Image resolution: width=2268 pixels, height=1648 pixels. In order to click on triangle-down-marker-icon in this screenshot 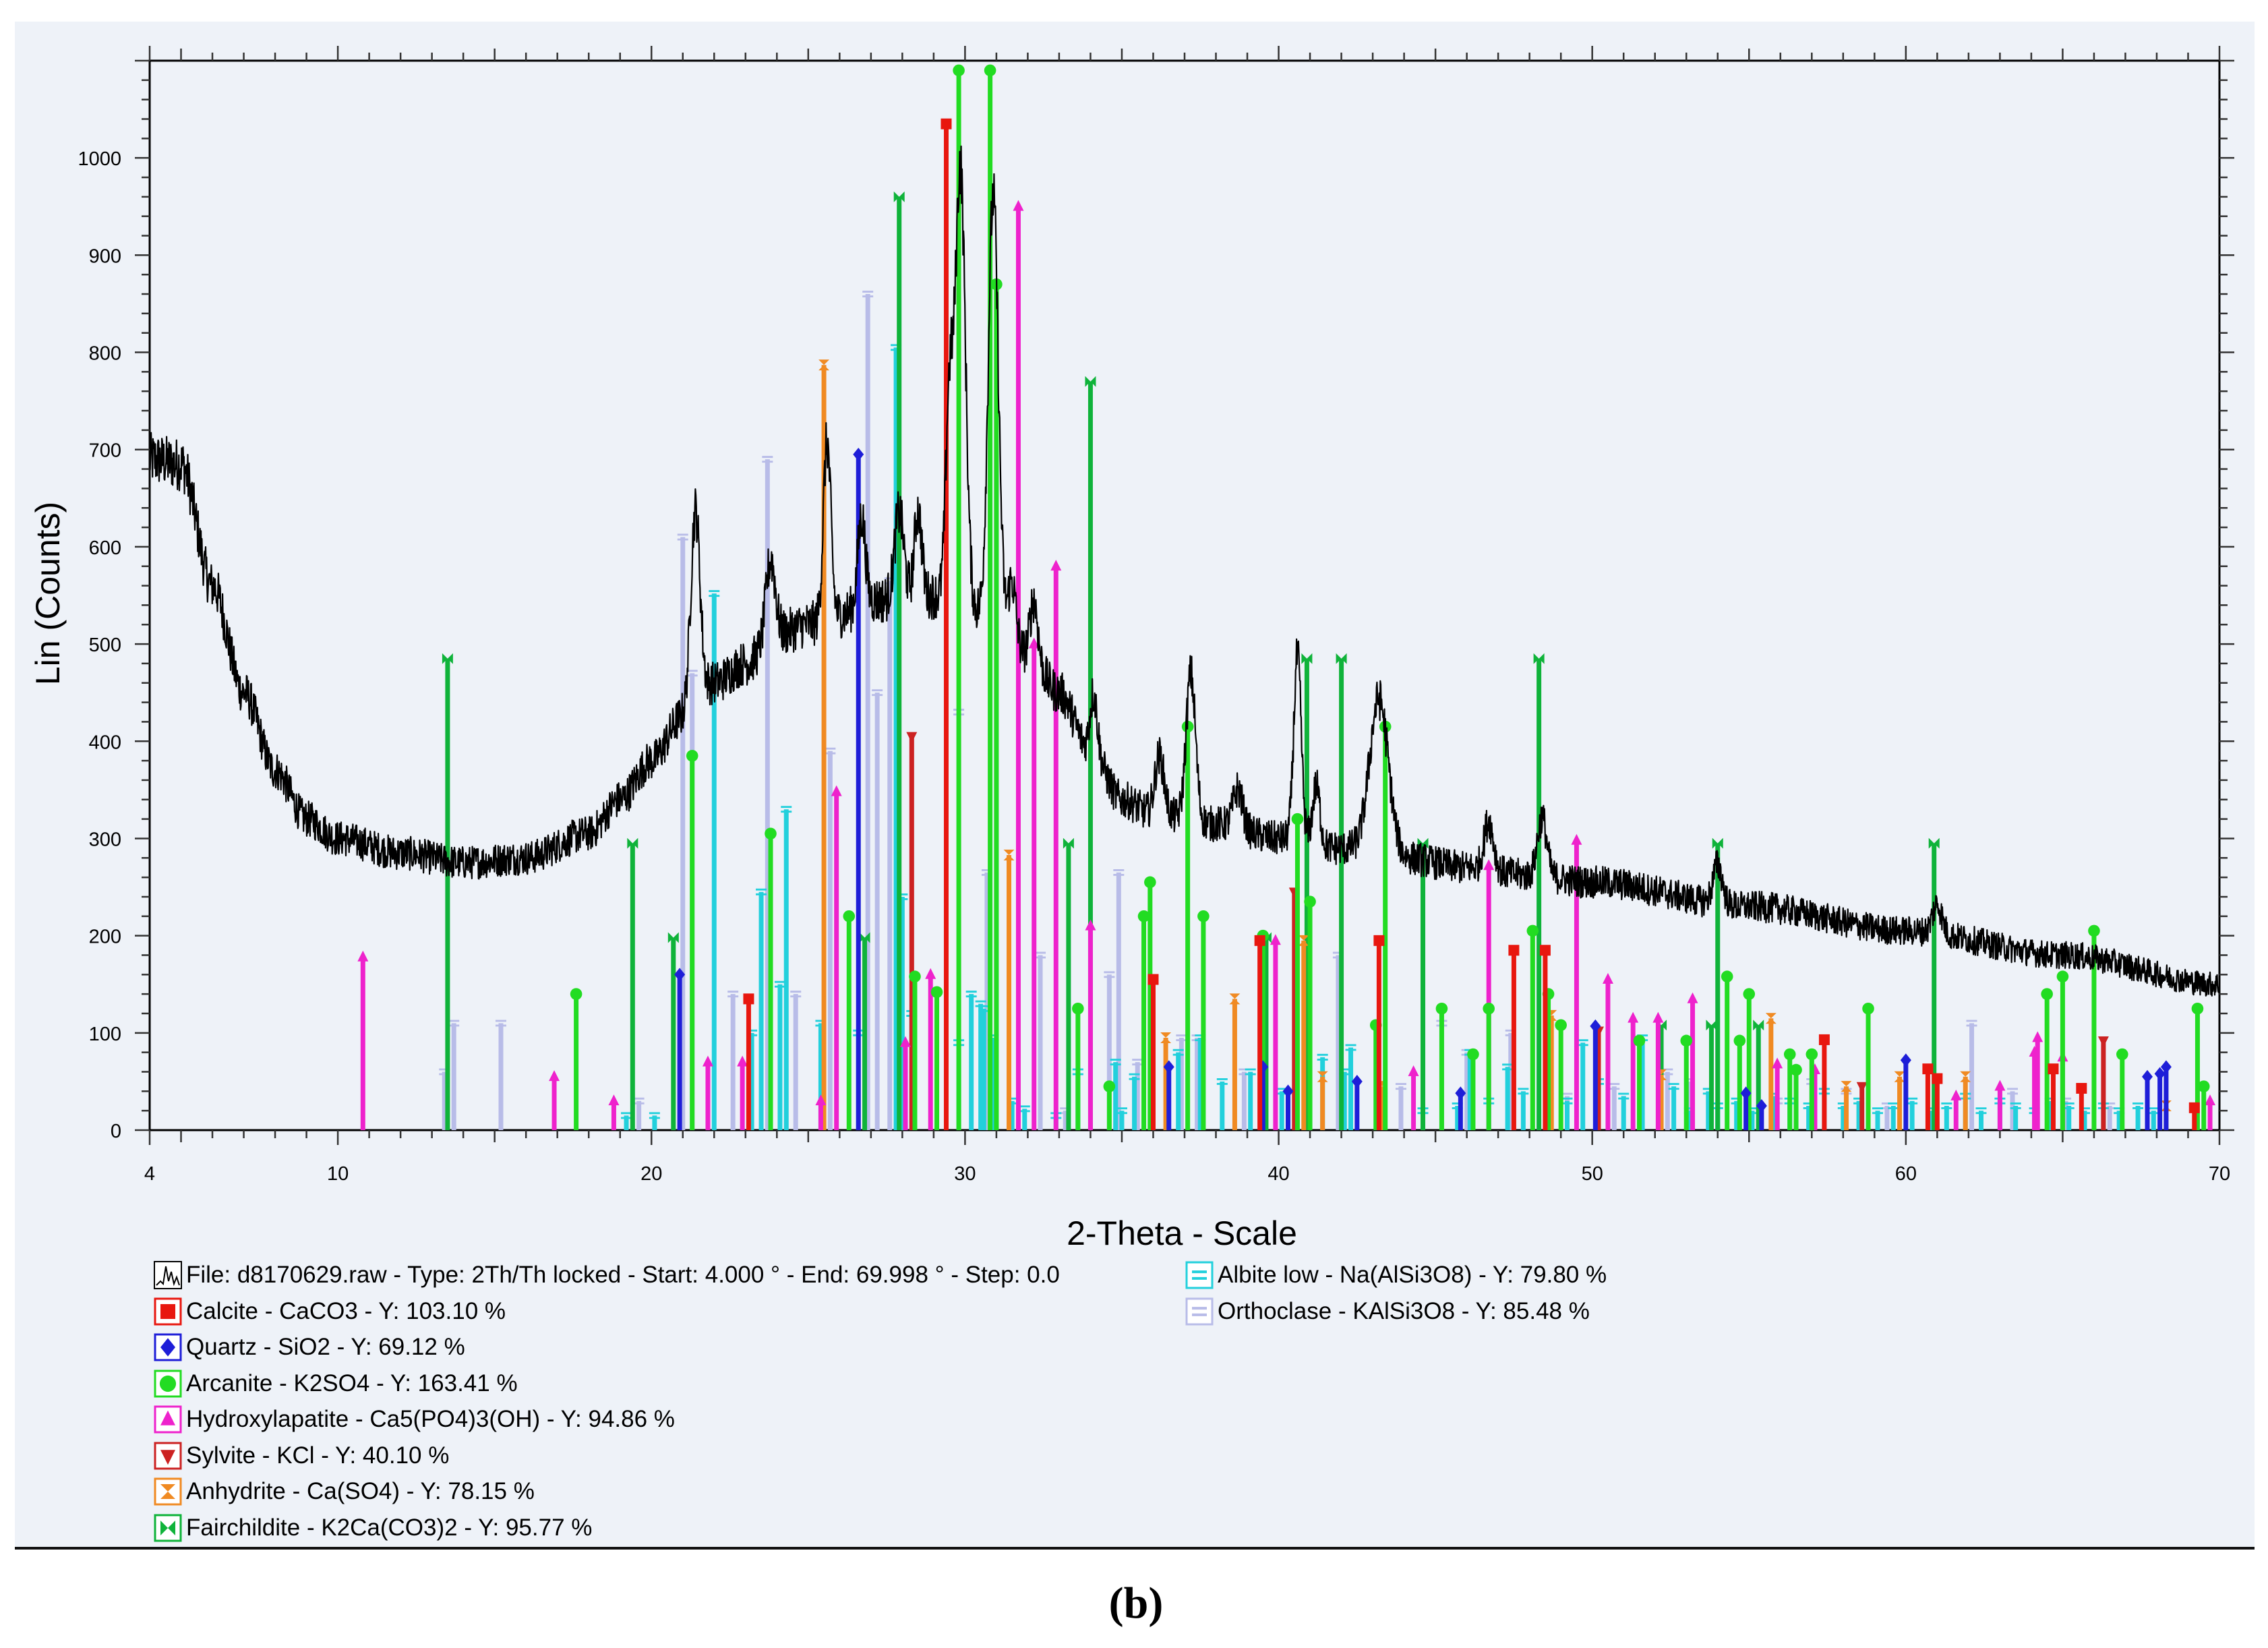, I will do `click(168, 1456)`.